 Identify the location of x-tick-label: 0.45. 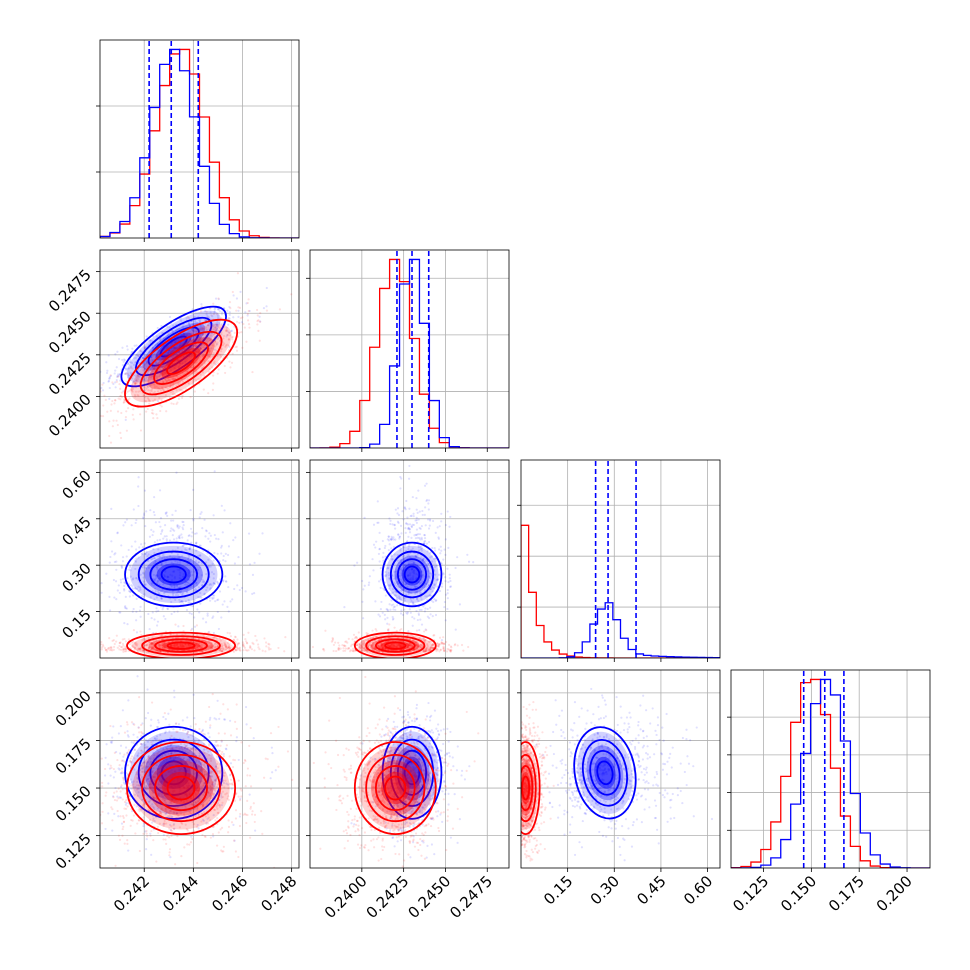
(651, 890).